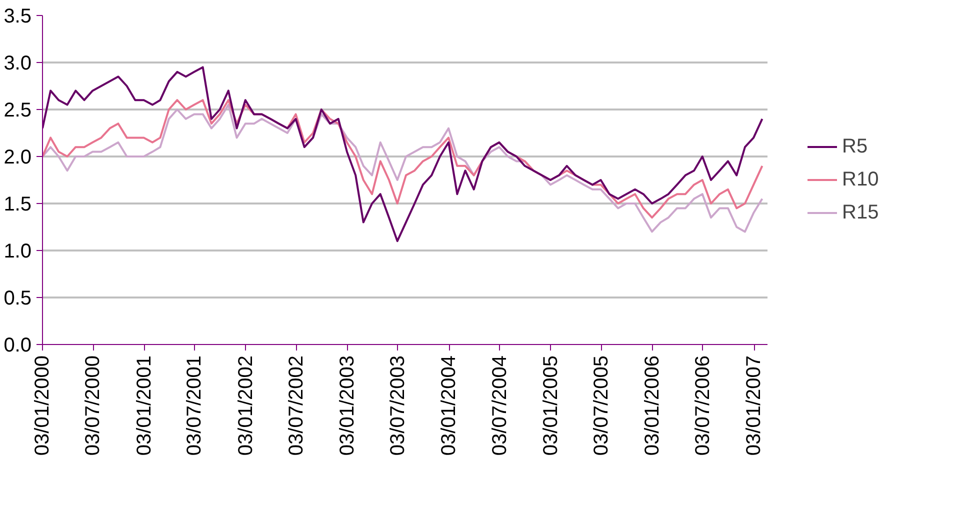 This screenshot has height=513, width=955. What do you see at coordinates (18, 299) in the screenshot?
I see `y-tick-label: 0.5` at bounding box center [18, 299].